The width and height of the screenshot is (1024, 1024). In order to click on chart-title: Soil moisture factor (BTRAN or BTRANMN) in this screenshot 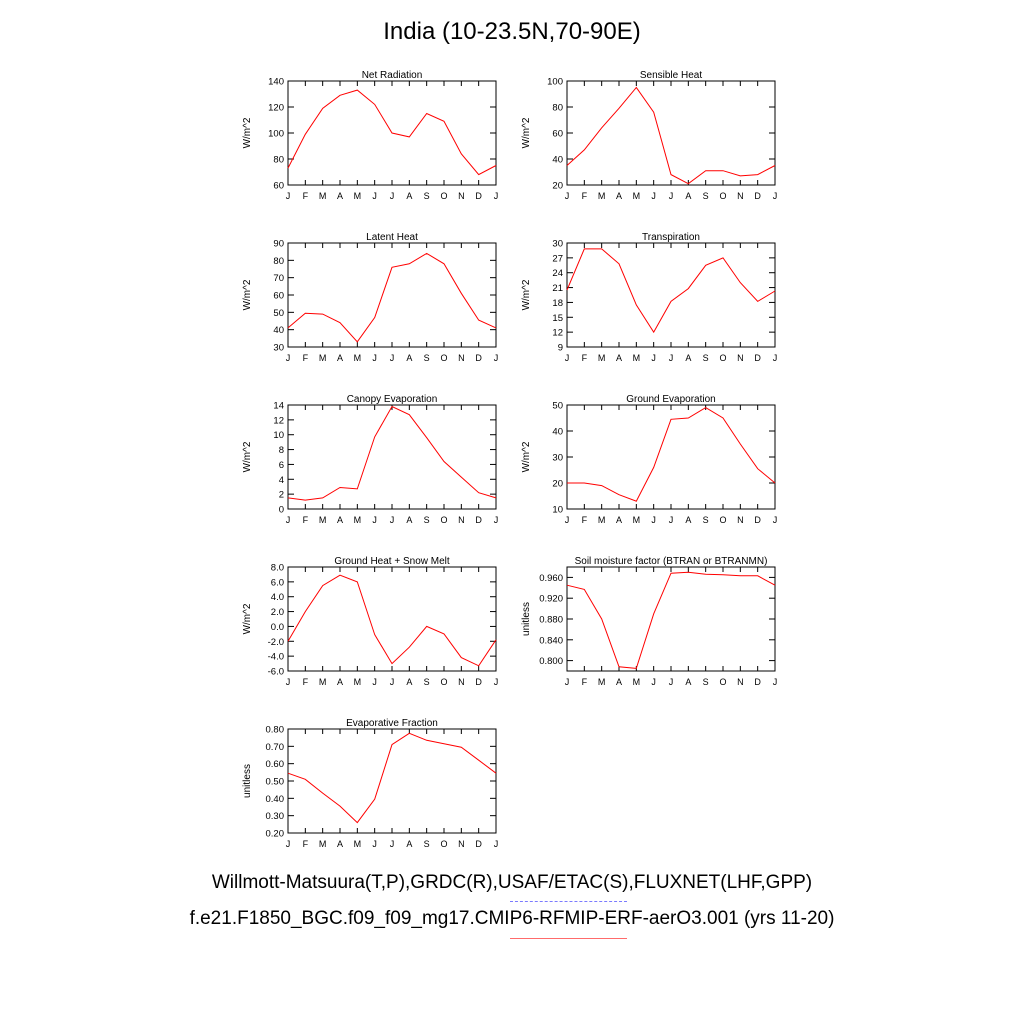, I will do `click(671, 561)`.